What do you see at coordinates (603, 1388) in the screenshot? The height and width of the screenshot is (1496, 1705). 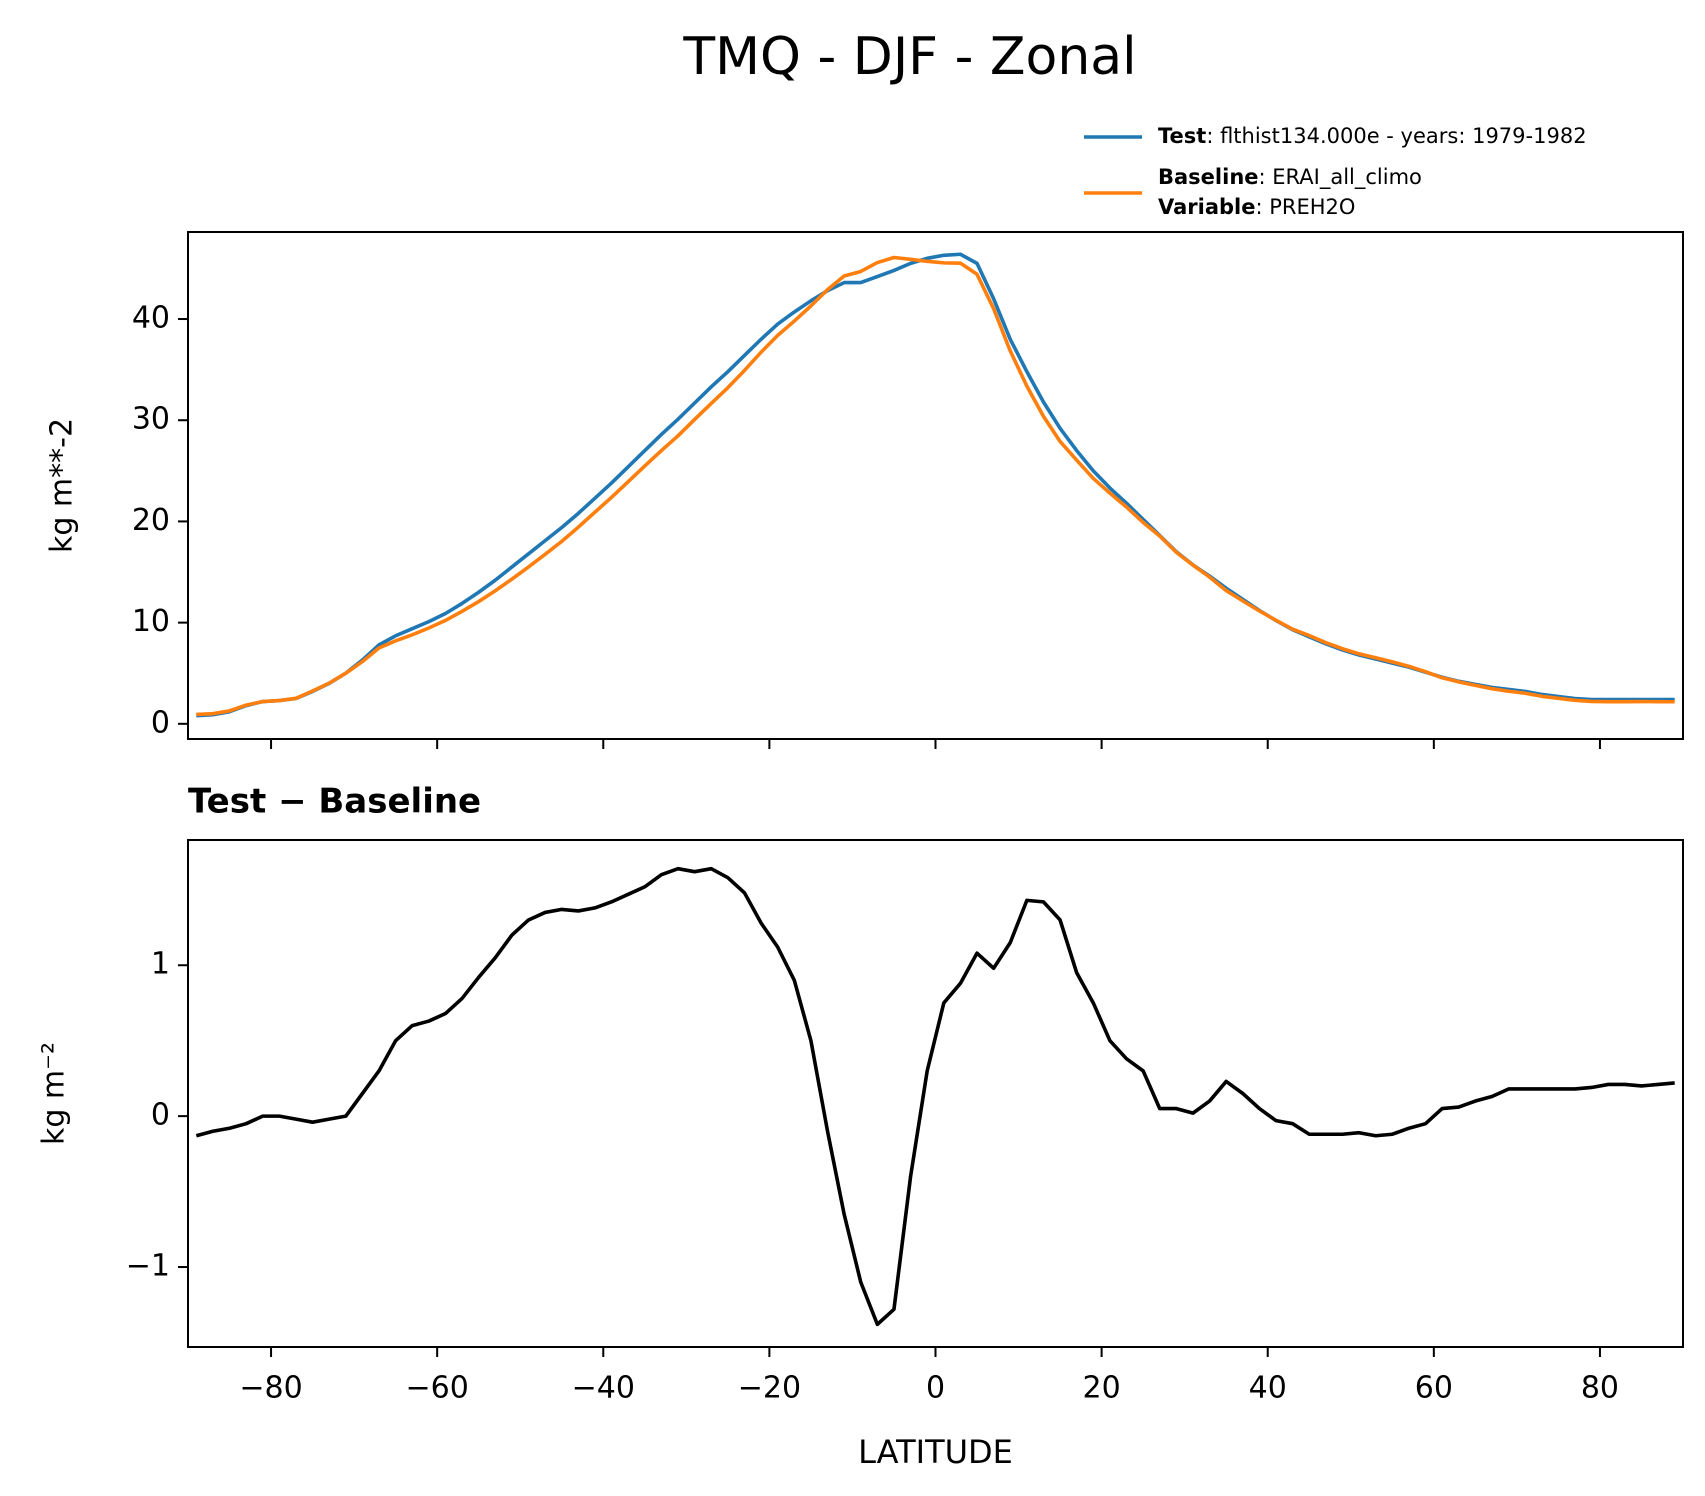 I see `x-tick-label: −40` at bounding box center [603, 1388].